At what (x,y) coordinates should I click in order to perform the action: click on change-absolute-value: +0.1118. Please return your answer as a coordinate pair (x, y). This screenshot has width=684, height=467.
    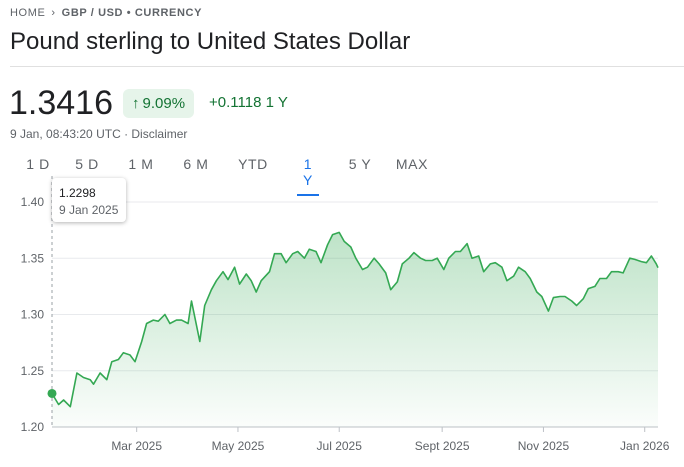
    Looking at the image, I should click on (235, 102).